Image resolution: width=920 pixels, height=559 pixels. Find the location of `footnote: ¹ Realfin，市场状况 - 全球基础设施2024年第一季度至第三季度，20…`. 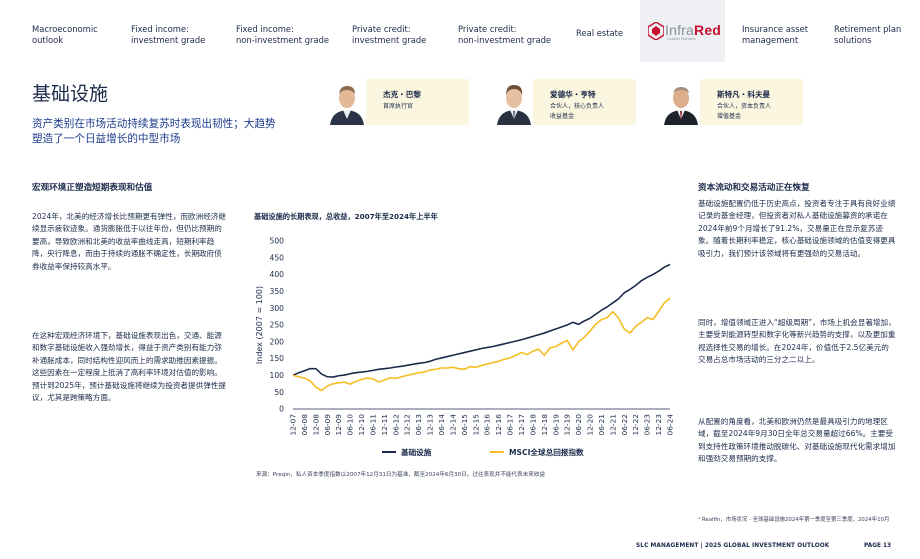

footnote: ¹ Realfin，市场状况 - 全球基础设施2024年第一季度至第三季度，20… is located at coordinates (794, 520).